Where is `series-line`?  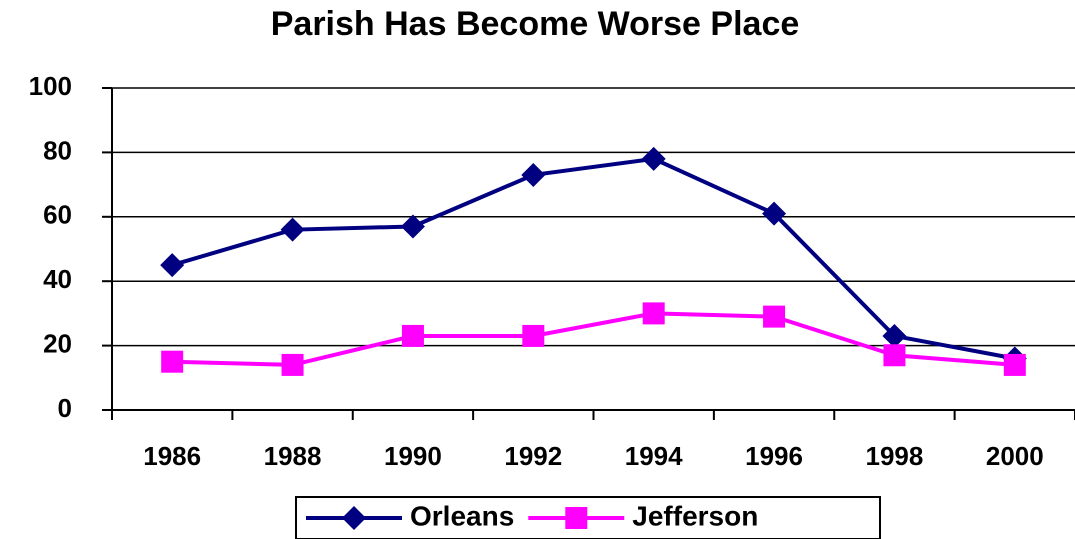 series-line is located at coordinates (593, 339).